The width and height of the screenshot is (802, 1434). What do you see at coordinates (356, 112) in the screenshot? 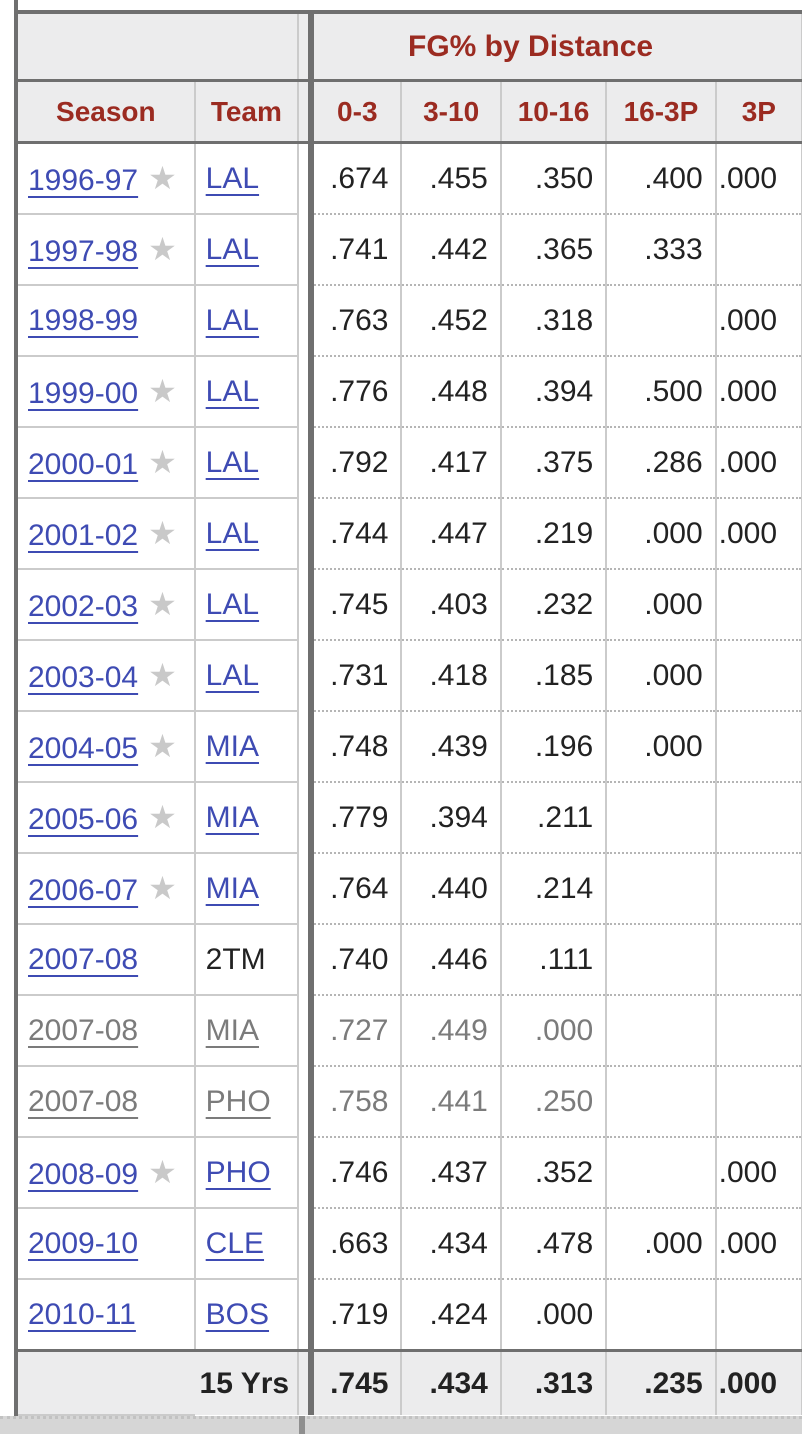
I see `column-header-0-3: 0-3` at bounding box center [356, 112].